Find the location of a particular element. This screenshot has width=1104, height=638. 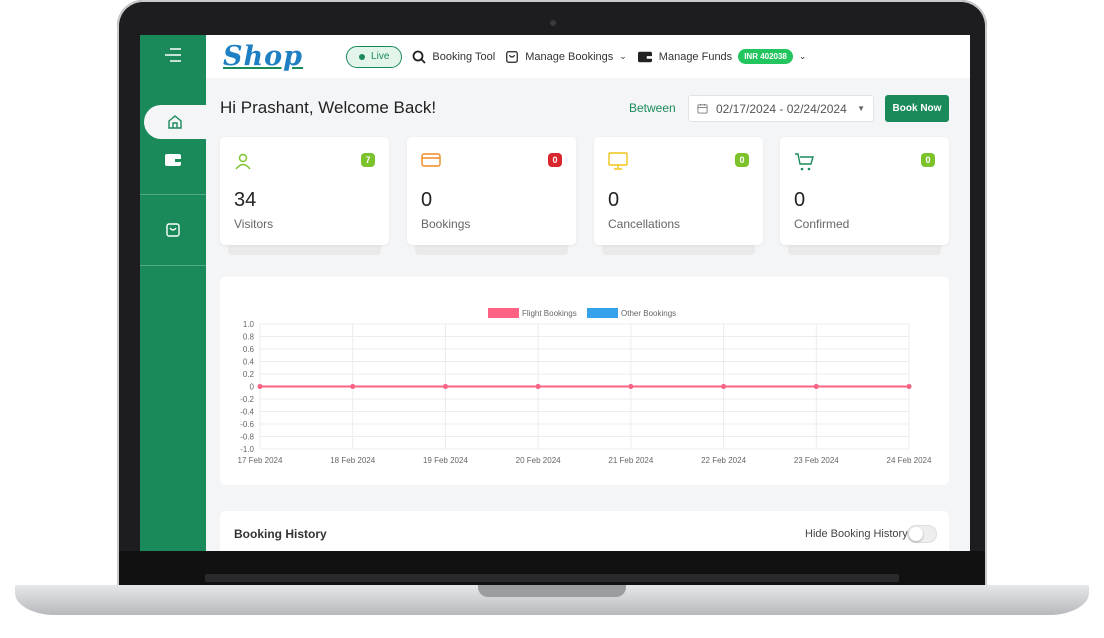

x-tick-label: 23 Feb 2024 is located at coordinates (816, 460).